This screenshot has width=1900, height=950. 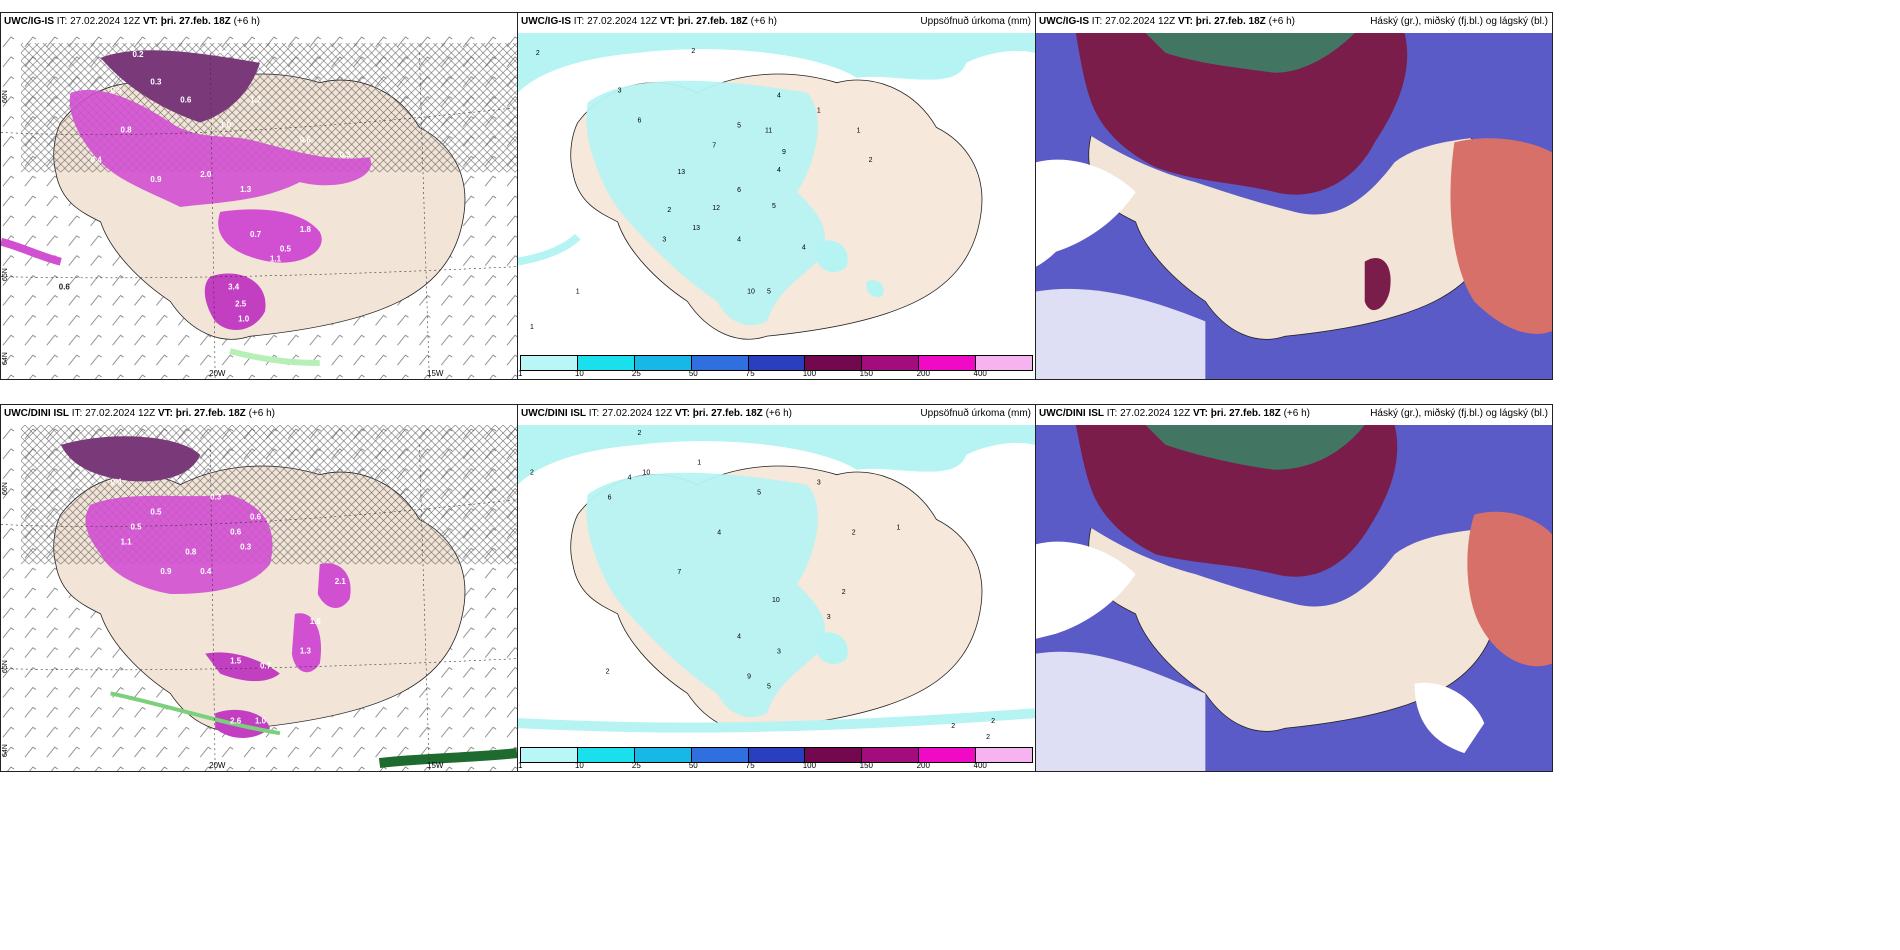 What do you see at coordinates (156, 179) in the screenshot?
I see `precip-value: 0.9` at bounding box center [156, 179].